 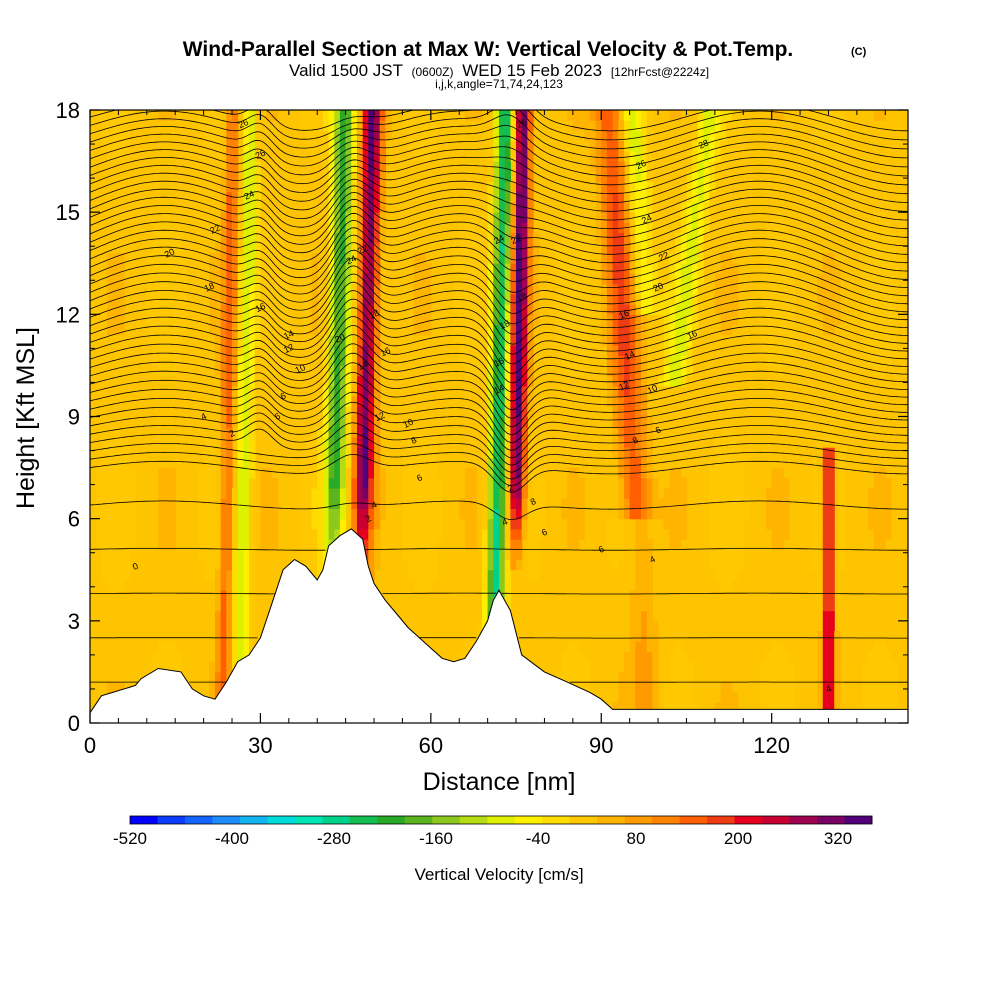 I want to click on colorbar, so click(x=501, y=820).